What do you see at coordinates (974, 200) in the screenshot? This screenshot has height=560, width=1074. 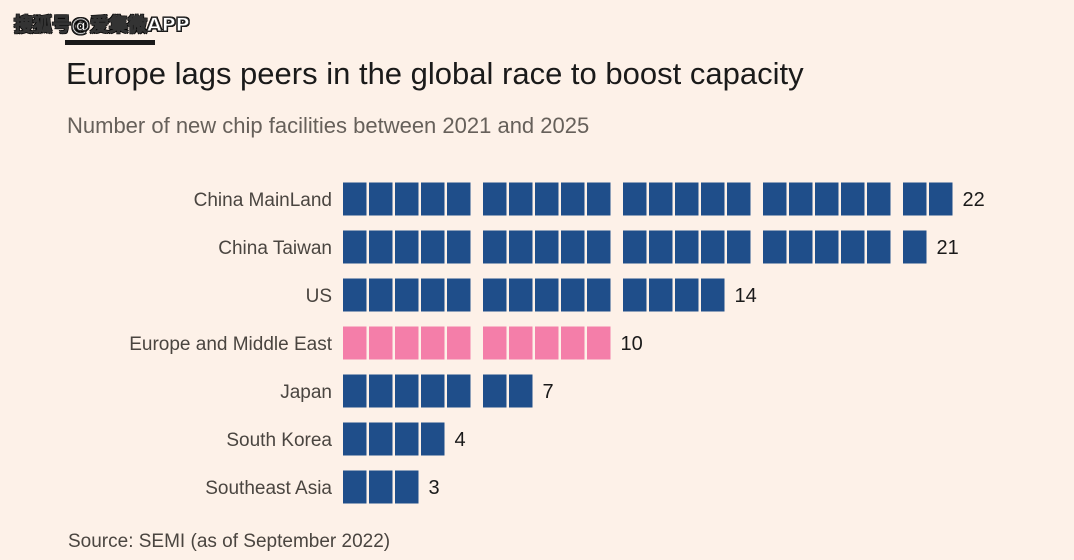 I see `value-label-china-mainland: 22` at bounding box center [974, 200].